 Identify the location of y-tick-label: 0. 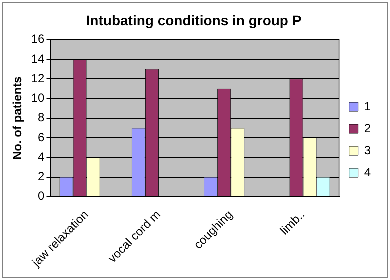
(42, 196).